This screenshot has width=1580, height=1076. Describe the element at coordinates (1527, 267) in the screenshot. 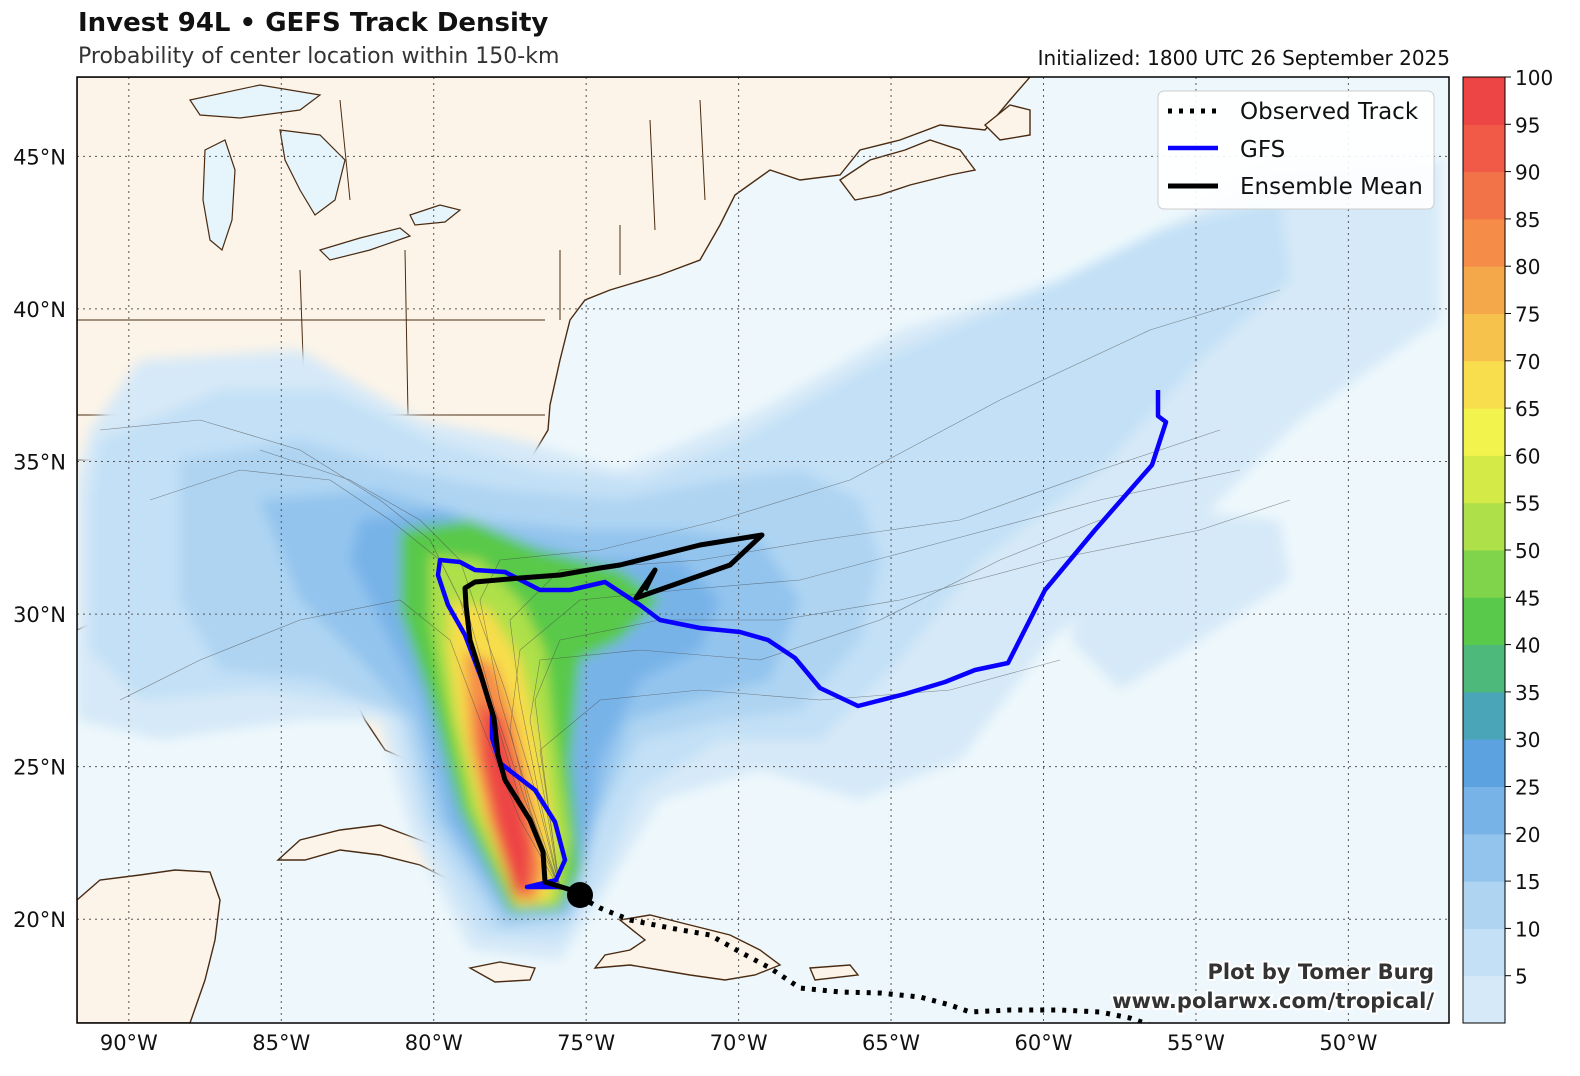

I see `colorbar-tick-label: 80` at that location.